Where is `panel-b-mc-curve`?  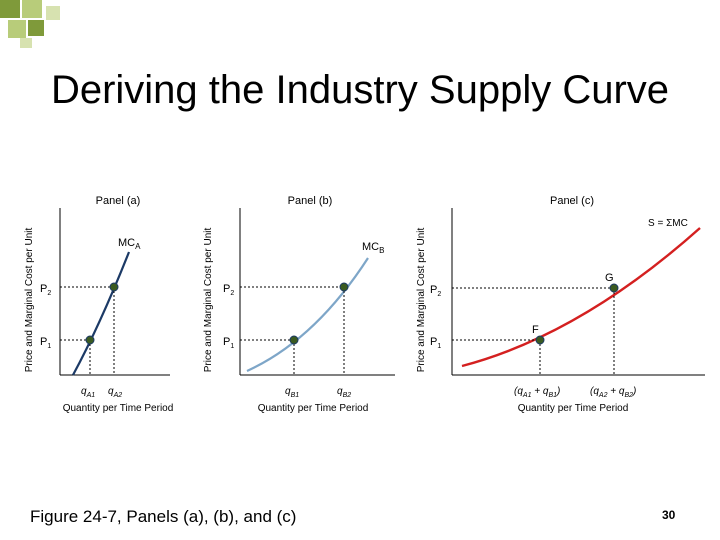 panel-b-mc-curve is located at coordinates (307, 315).